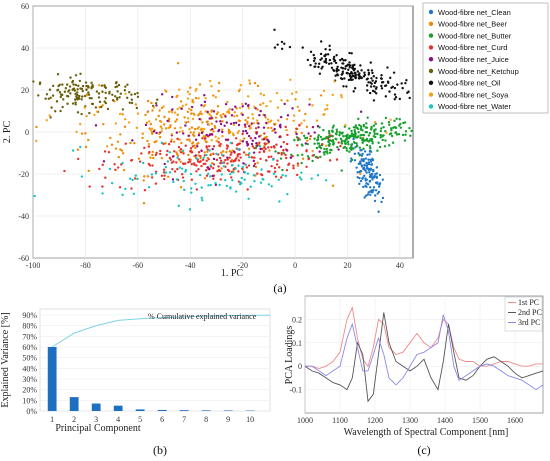  What do you see at coordinates (74, 419) in the screenshot?
I see `panel-b-xtick-label: 2` at bounding box center [74, 419].